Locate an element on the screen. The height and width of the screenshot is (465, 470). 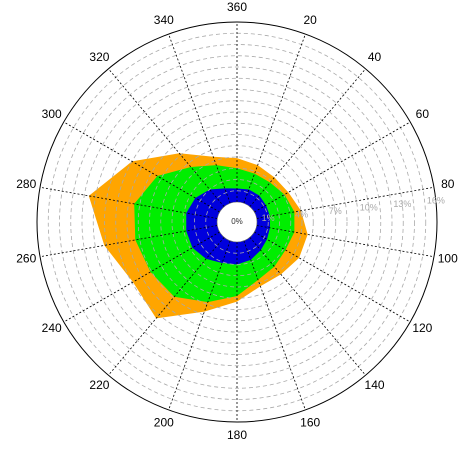
r-tick-label: 13% is located at coordinates (402, 204).